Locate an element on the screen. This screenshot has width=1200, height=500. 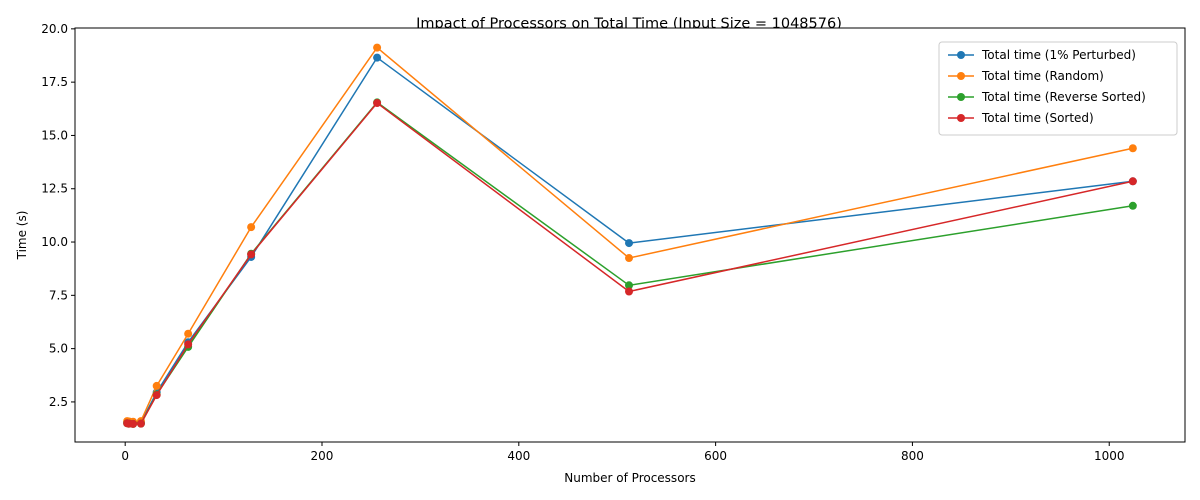
x-tick-label: 1000 is located at coordinates (1109, 456).